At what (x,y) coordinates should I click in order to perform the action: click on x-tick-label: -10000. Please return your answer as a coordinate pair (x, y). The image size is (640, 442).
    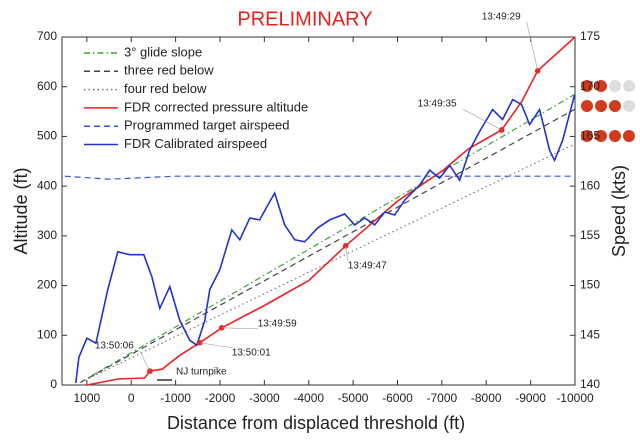
    Looking at the image, I should click on (575, 398).